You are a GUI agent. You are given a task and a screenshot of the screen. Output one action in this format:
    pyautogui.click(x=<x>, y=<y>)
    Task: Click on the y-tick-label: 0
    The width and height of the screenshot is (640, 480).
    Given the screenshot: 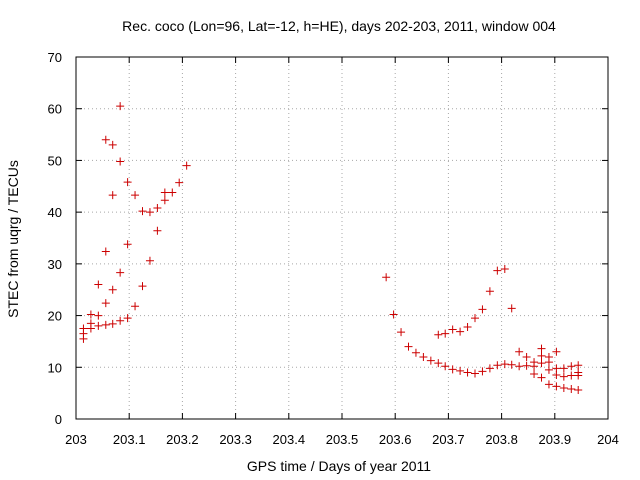 What is the action you would take?
    pyautogui.click(x=58, y=419)
    